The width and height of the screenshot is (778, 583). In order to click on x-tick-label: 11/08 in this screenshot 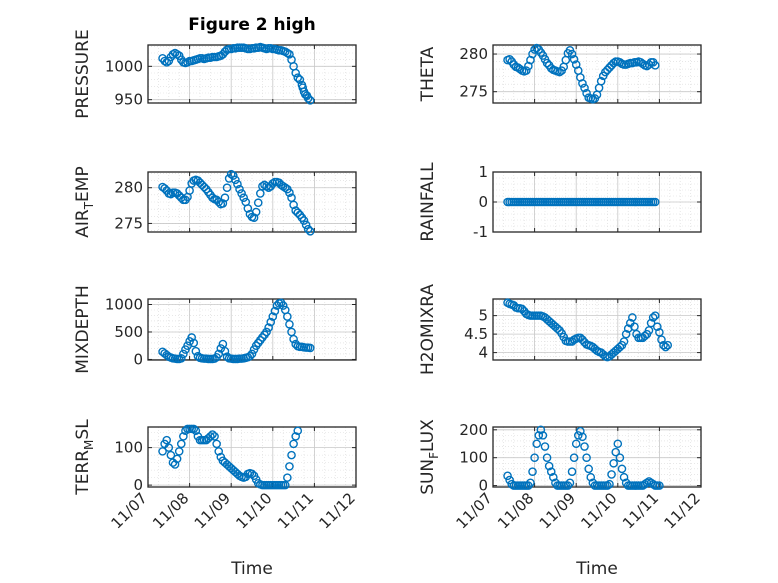, I will do `click(515, 510)`.